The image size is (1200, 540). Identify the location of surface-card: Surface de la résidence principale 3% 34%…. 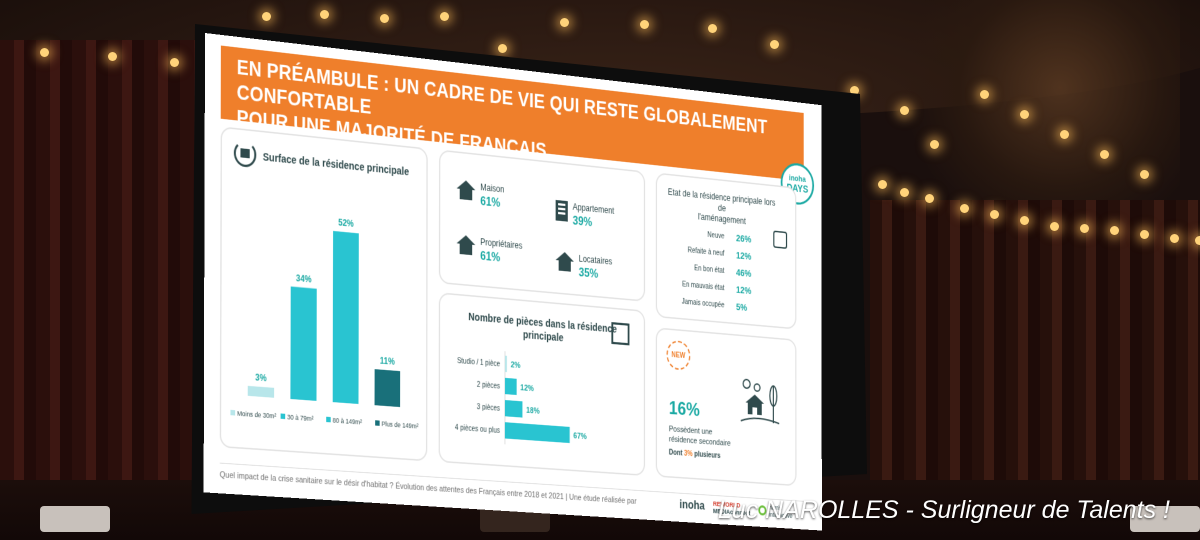
(324, 293).